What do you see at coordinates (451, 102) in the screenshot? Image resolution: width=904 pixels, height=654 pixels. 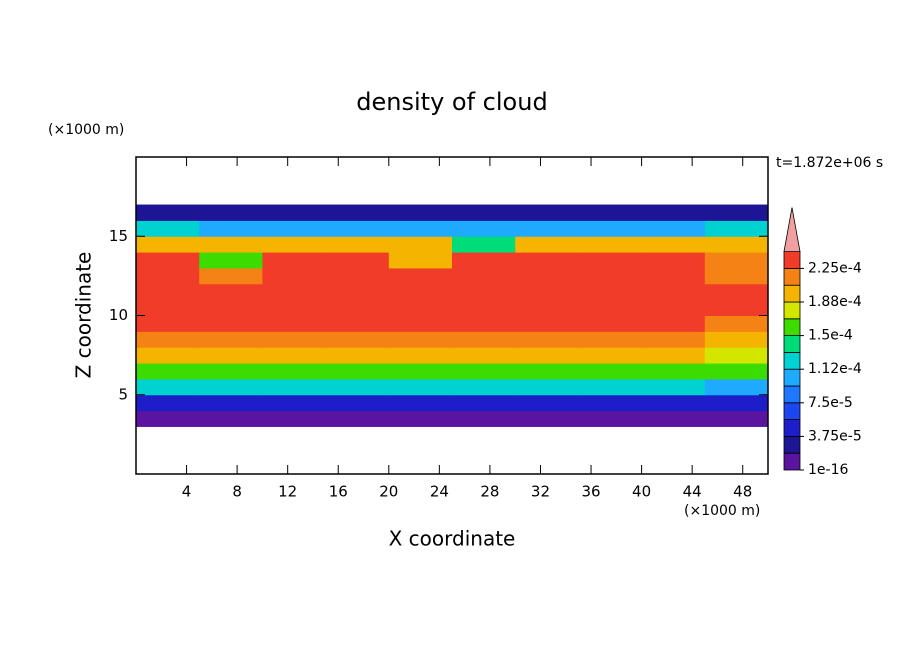 I see `chart-title: density of cloud` at bounding box center [451, 102].